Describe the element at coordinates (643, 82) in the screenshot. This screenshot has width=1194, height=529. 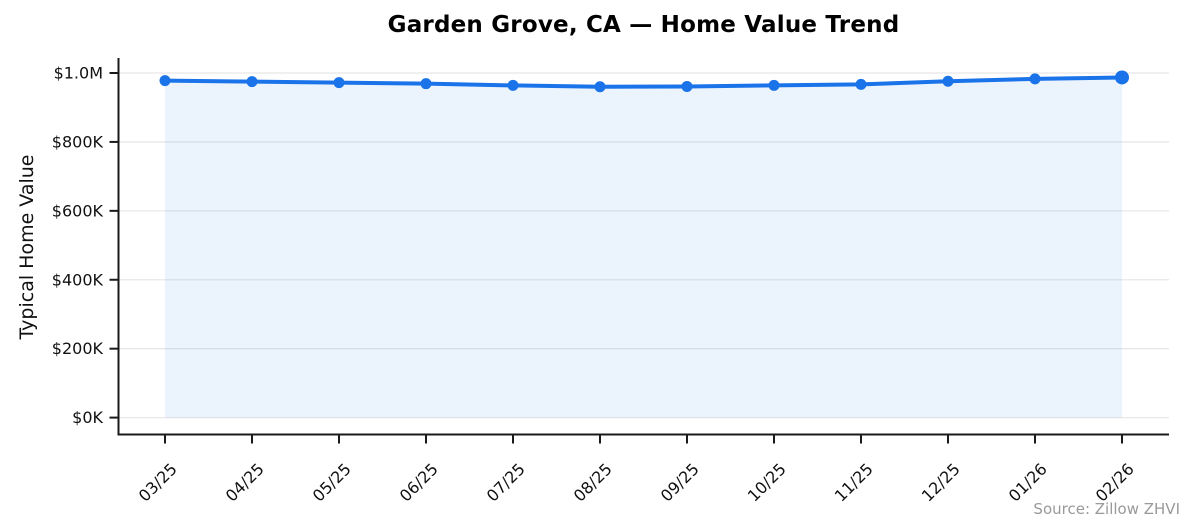
I see `series-line` at that location.